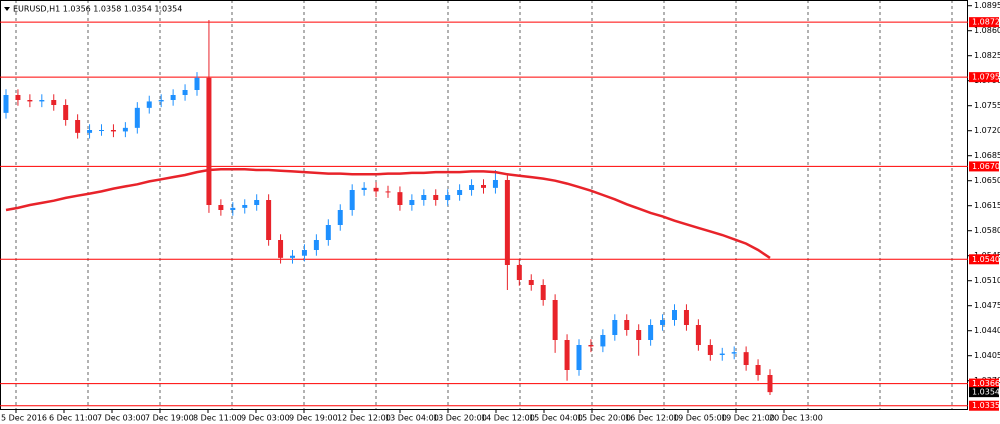 The width and height of the screenshot is (1000, 424). I want to click on y-tick-label: 1.0825, so click(987, 55).